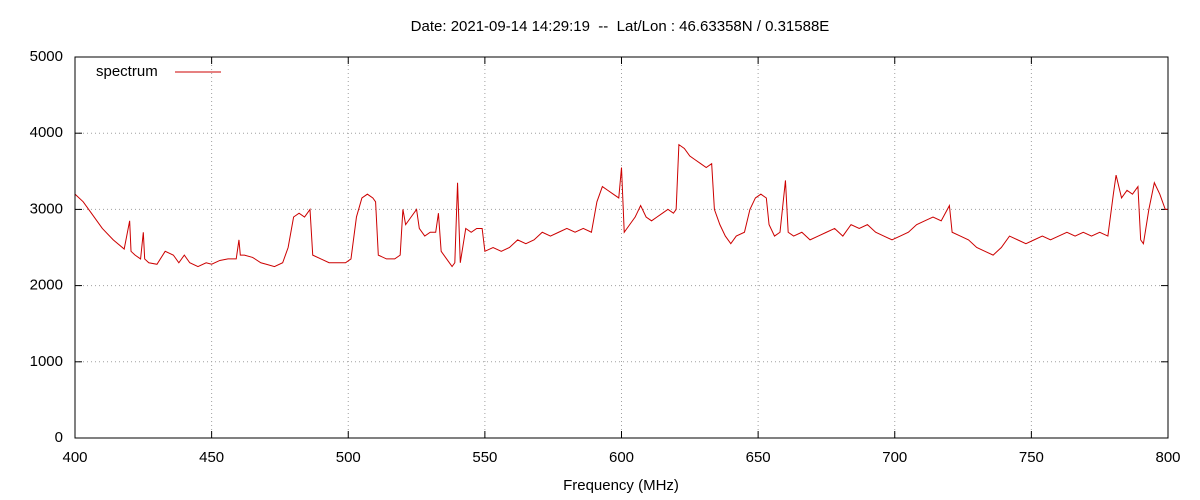 This screenshot has width=1200, height=500. I want to click on x-tick-label: 400, so click(74, 457).